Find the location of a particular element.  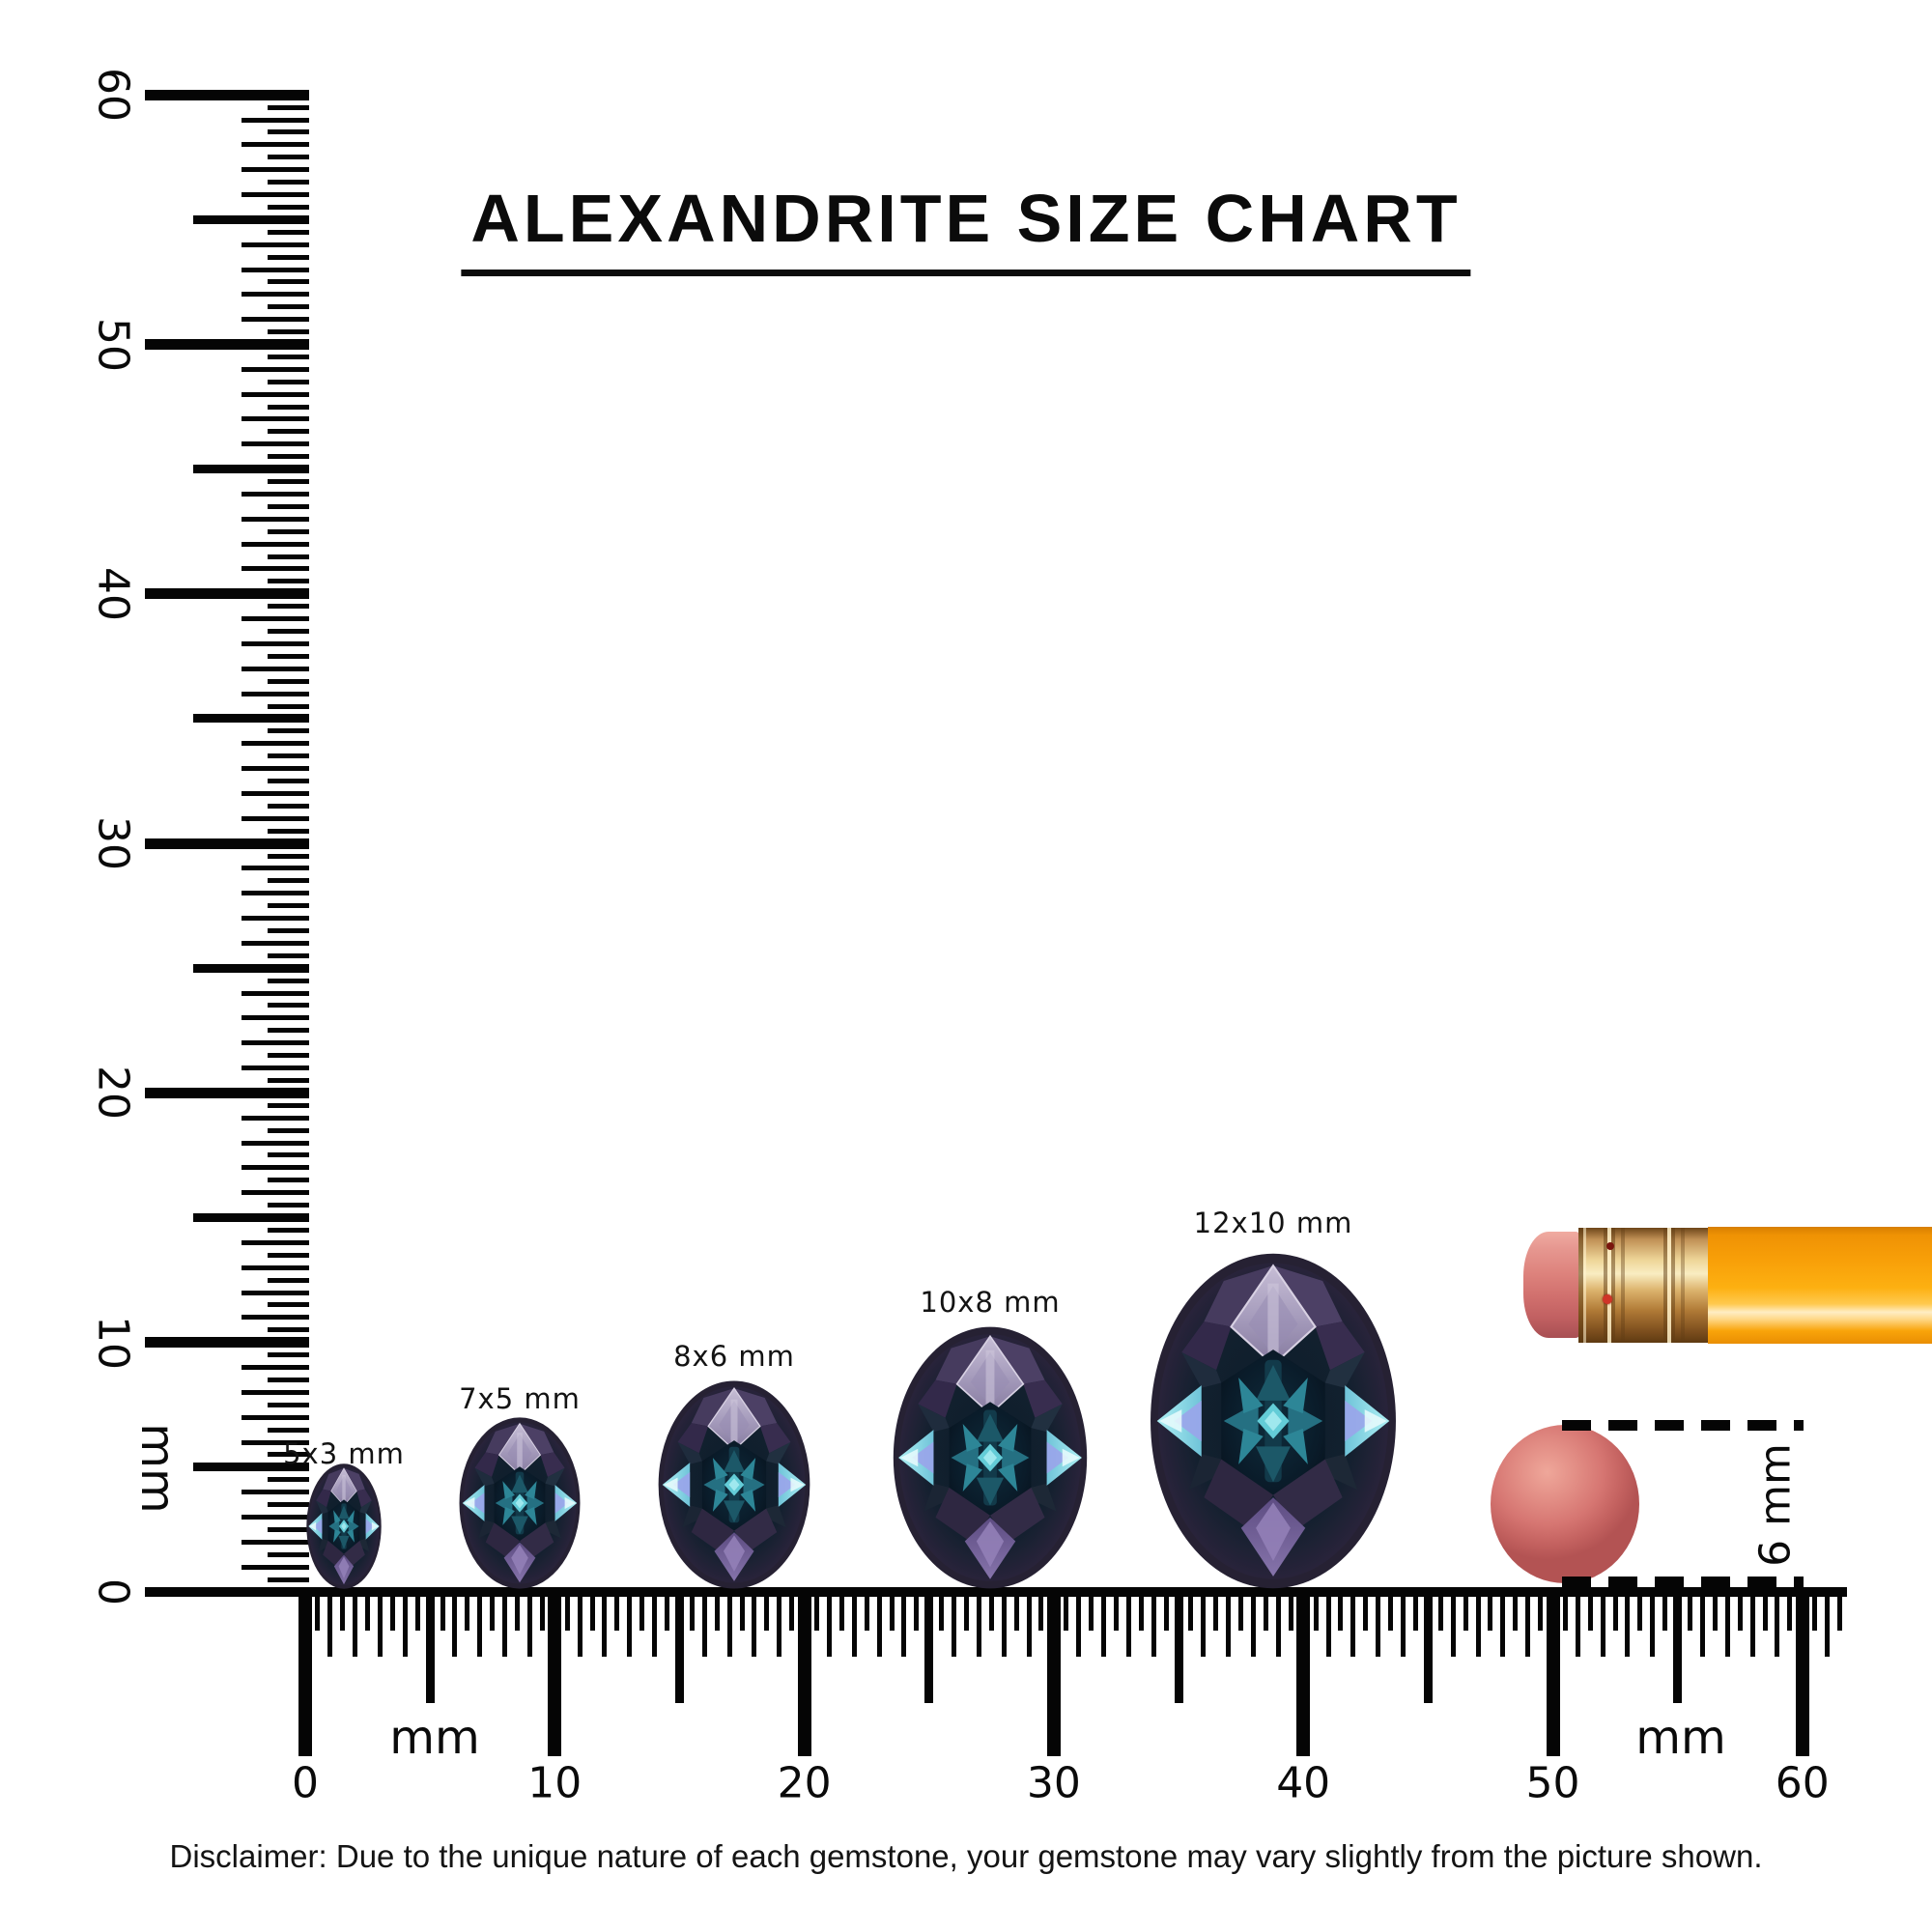

page-title: ALEXANDRITE SIZE CHART is located at coordinates (966, 228).